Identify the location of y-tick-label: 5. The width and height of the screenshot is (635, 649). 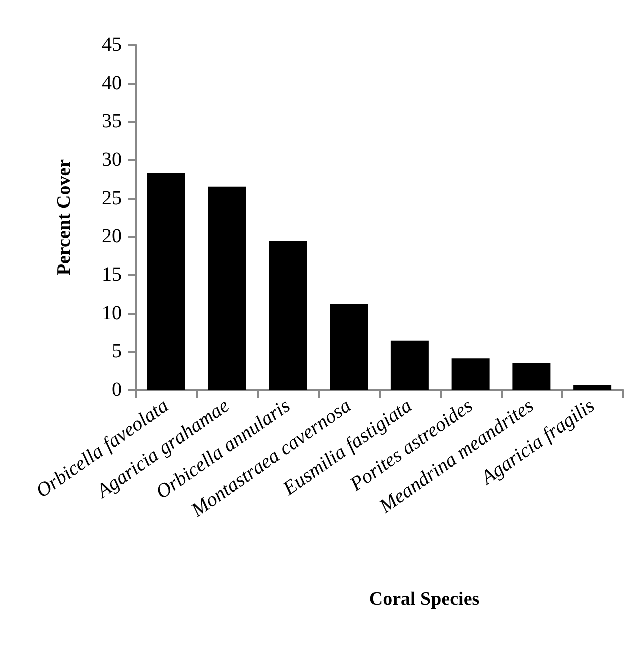
(117, 351).